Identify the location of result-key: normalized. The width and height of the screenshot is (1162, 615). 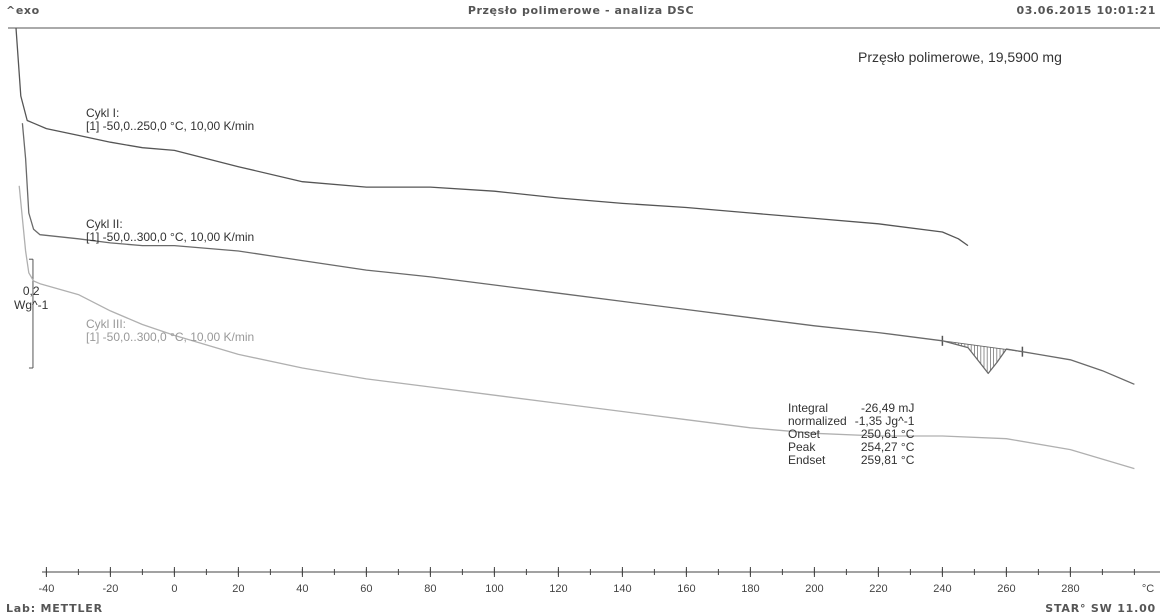
(817, 421).